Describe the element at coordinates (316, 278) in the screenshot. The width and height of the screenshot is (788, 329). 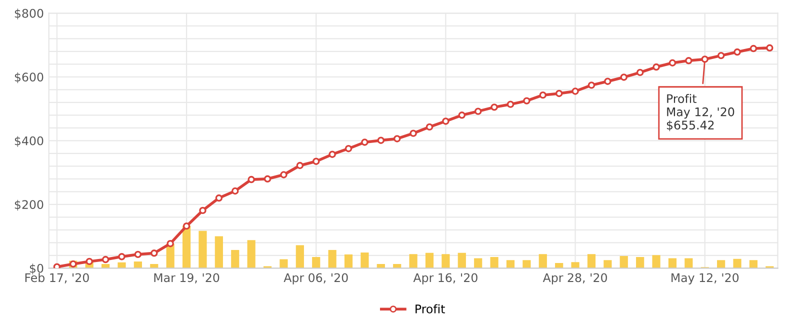
I see `x-tick-label: Apr 06, '20` at that location.